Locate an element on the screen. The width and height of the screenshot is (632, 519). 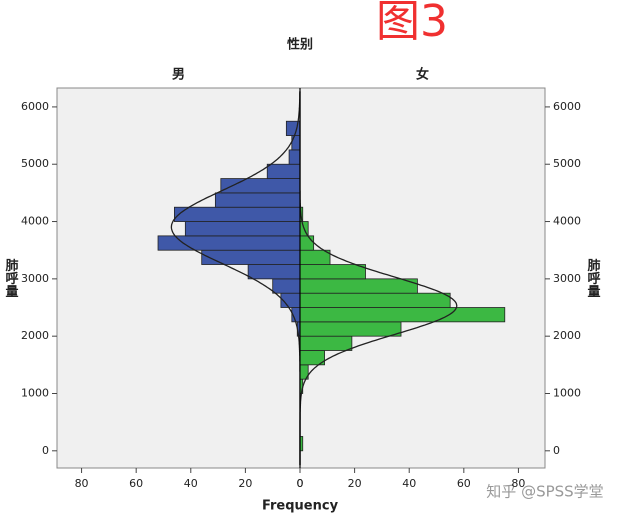
y-tick-label: 5000 is located at coordinates (35, 163).